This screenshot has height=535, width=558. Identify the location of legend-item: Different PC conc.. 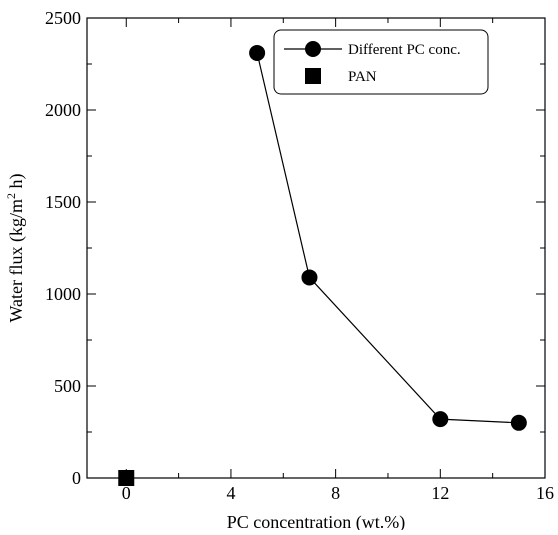
(372, 49).